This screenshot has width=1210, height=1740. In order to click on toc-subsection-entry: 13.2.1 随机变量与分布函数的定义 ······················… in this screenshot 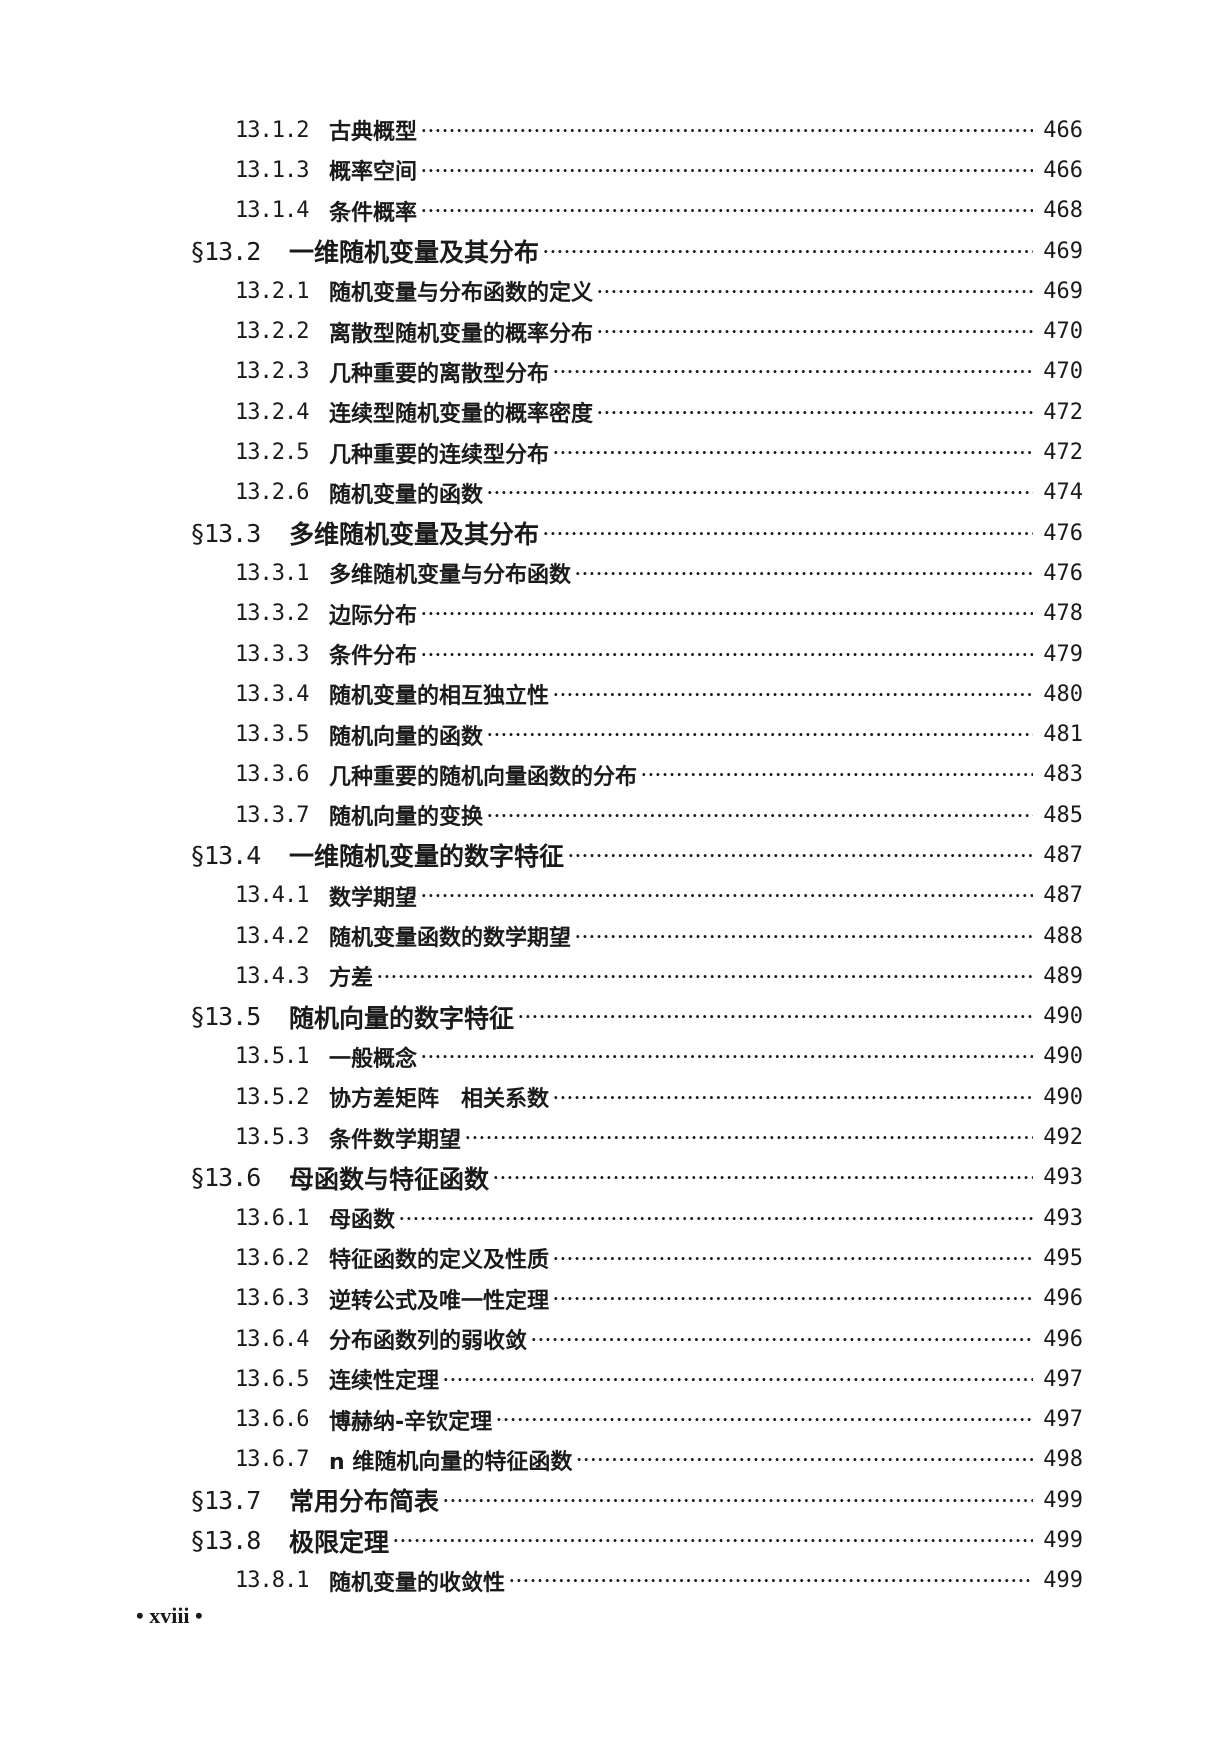, I will do `click(605, 291)`.